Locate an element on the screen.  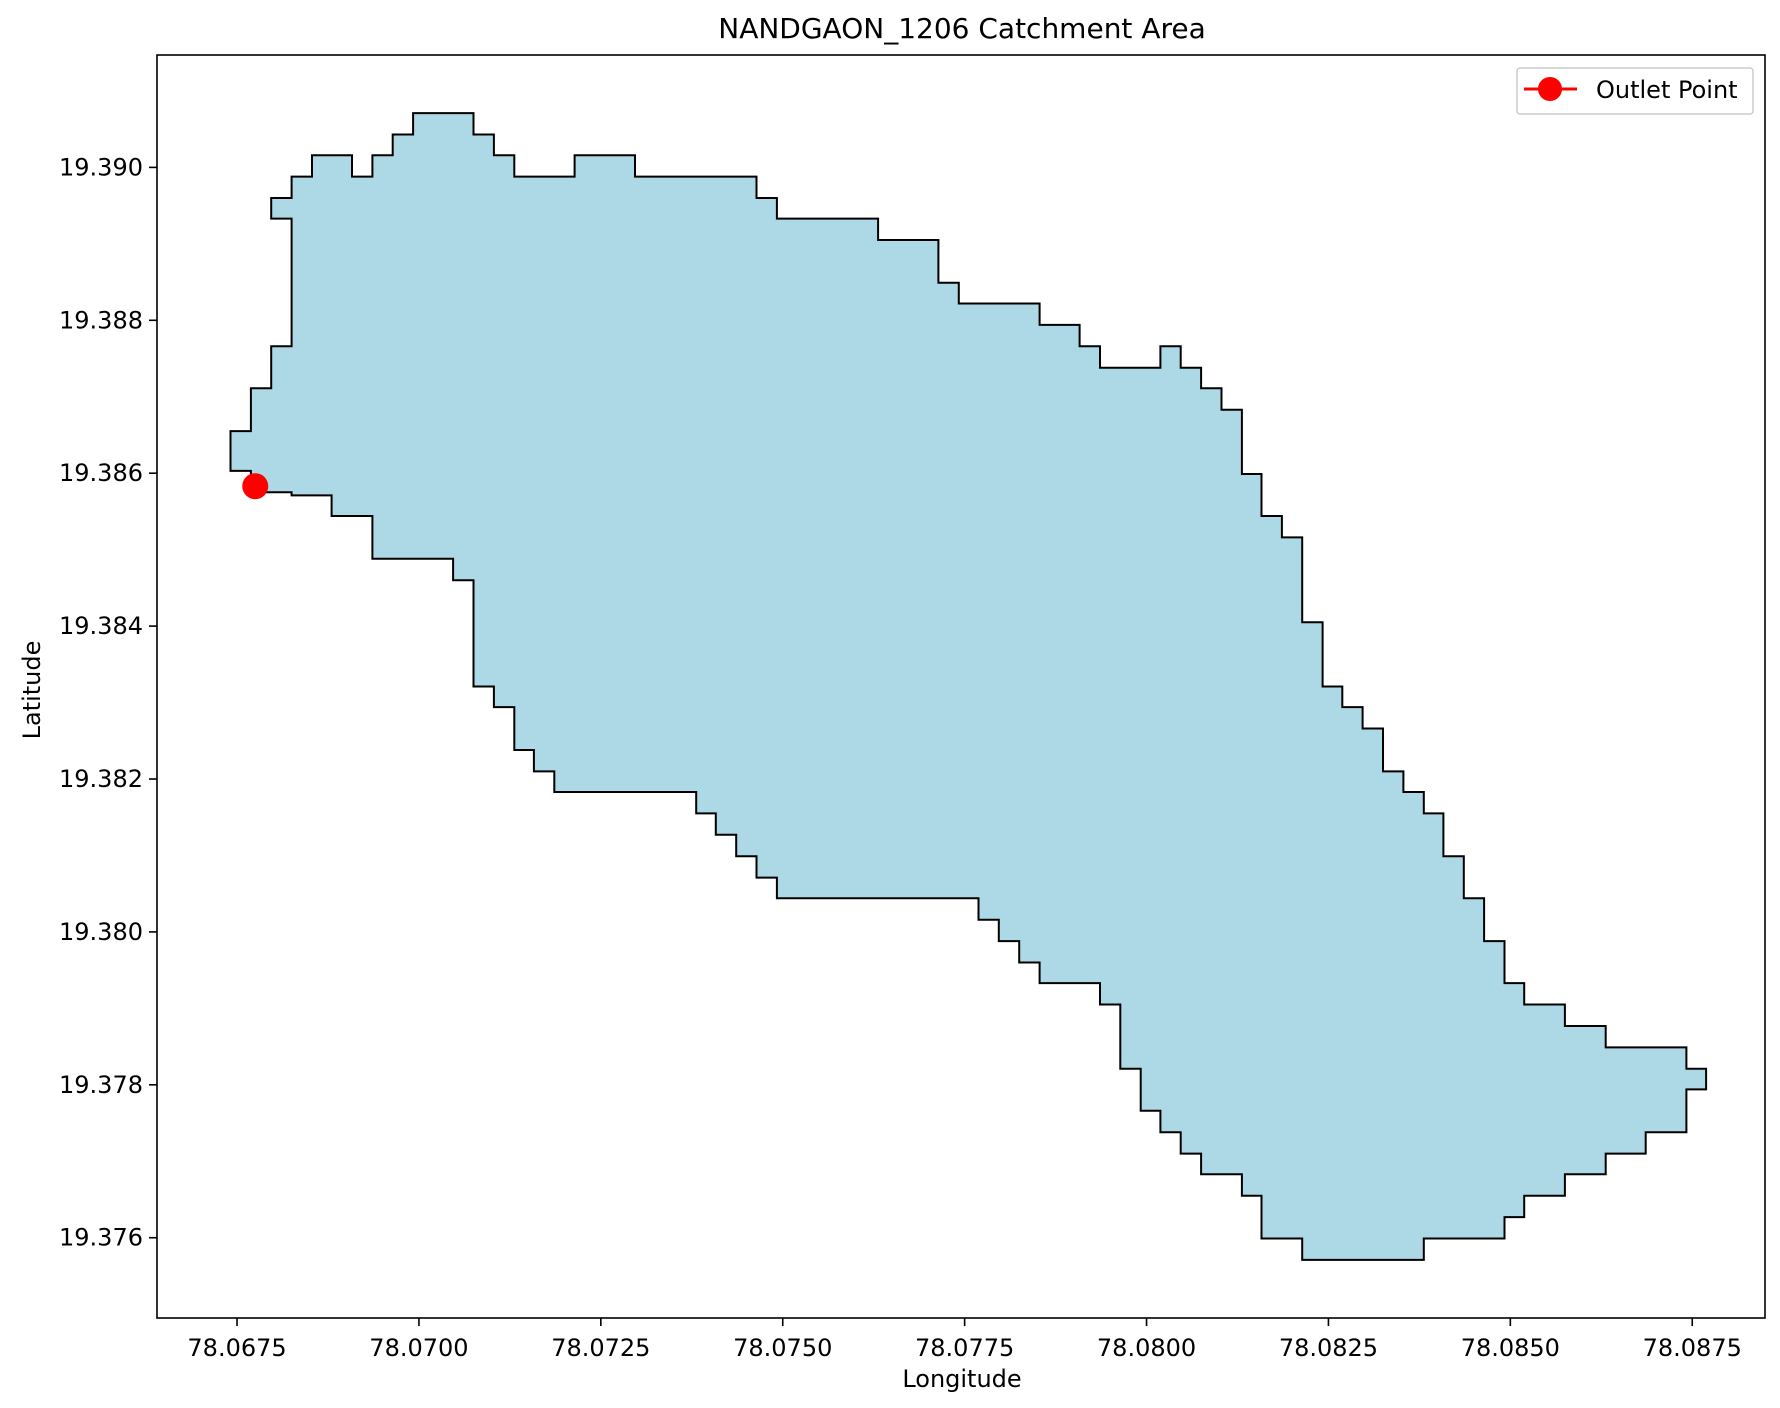
outlet-layer is located at coordinates (255, 486).